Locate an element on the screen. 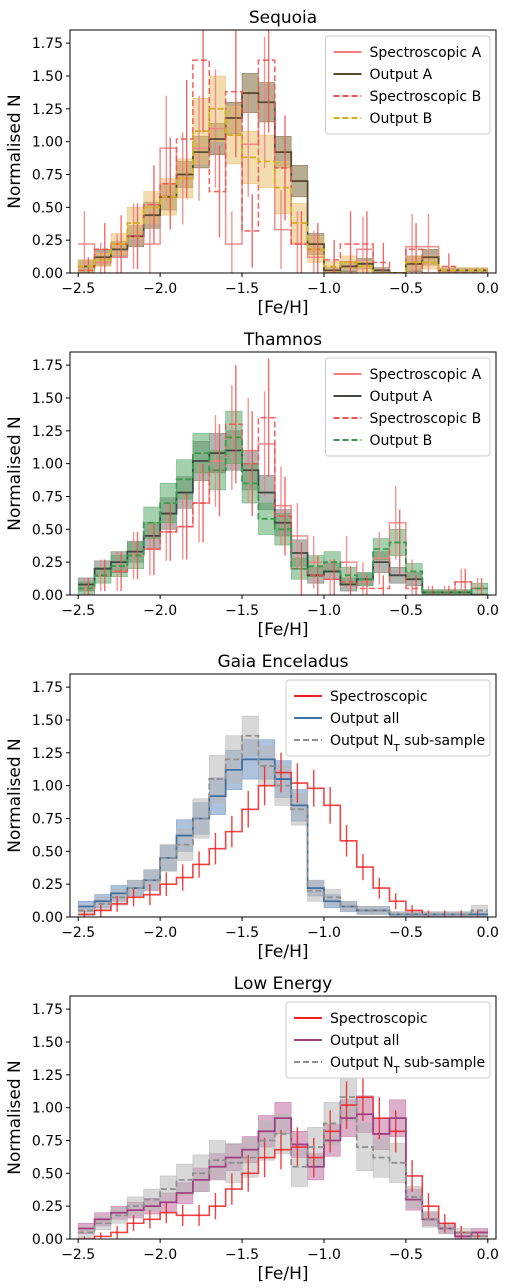 This screenshot has height=1288, width=506. chart-title: Sequoia is located at coordinates (283, 18).